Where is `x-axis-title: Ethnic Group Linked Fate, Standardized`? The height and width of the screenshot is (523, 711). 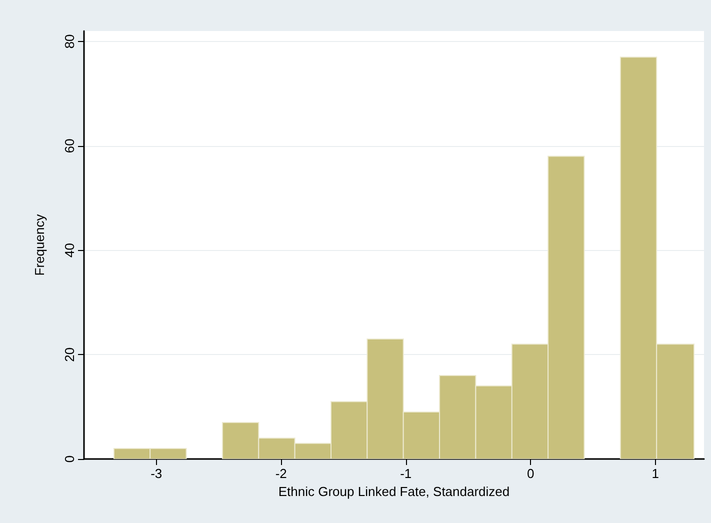 x-axis-title: Ethnic Group Linked Fate, Standardized is located at coordinates (394, 491).